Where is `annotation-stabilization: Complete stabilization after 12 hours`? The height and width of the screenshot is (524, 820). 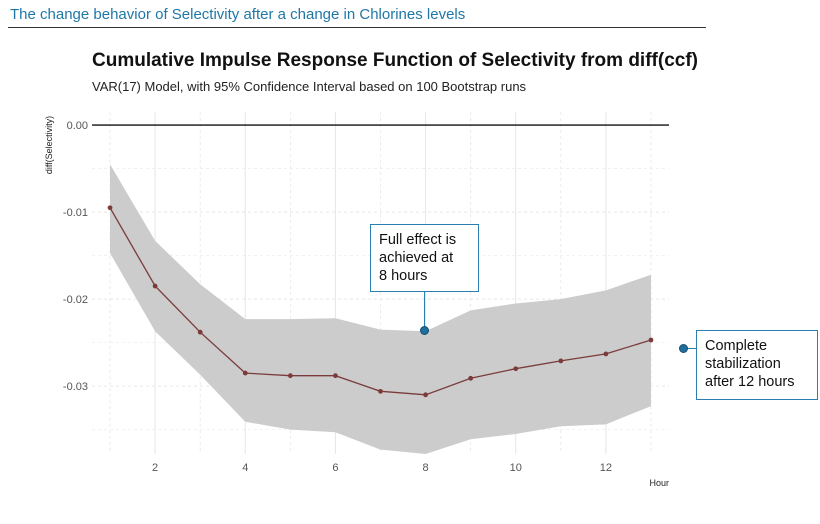 annotation-stabilization: Complete stabilization after 12 hours is located at coordinates (757, 365).